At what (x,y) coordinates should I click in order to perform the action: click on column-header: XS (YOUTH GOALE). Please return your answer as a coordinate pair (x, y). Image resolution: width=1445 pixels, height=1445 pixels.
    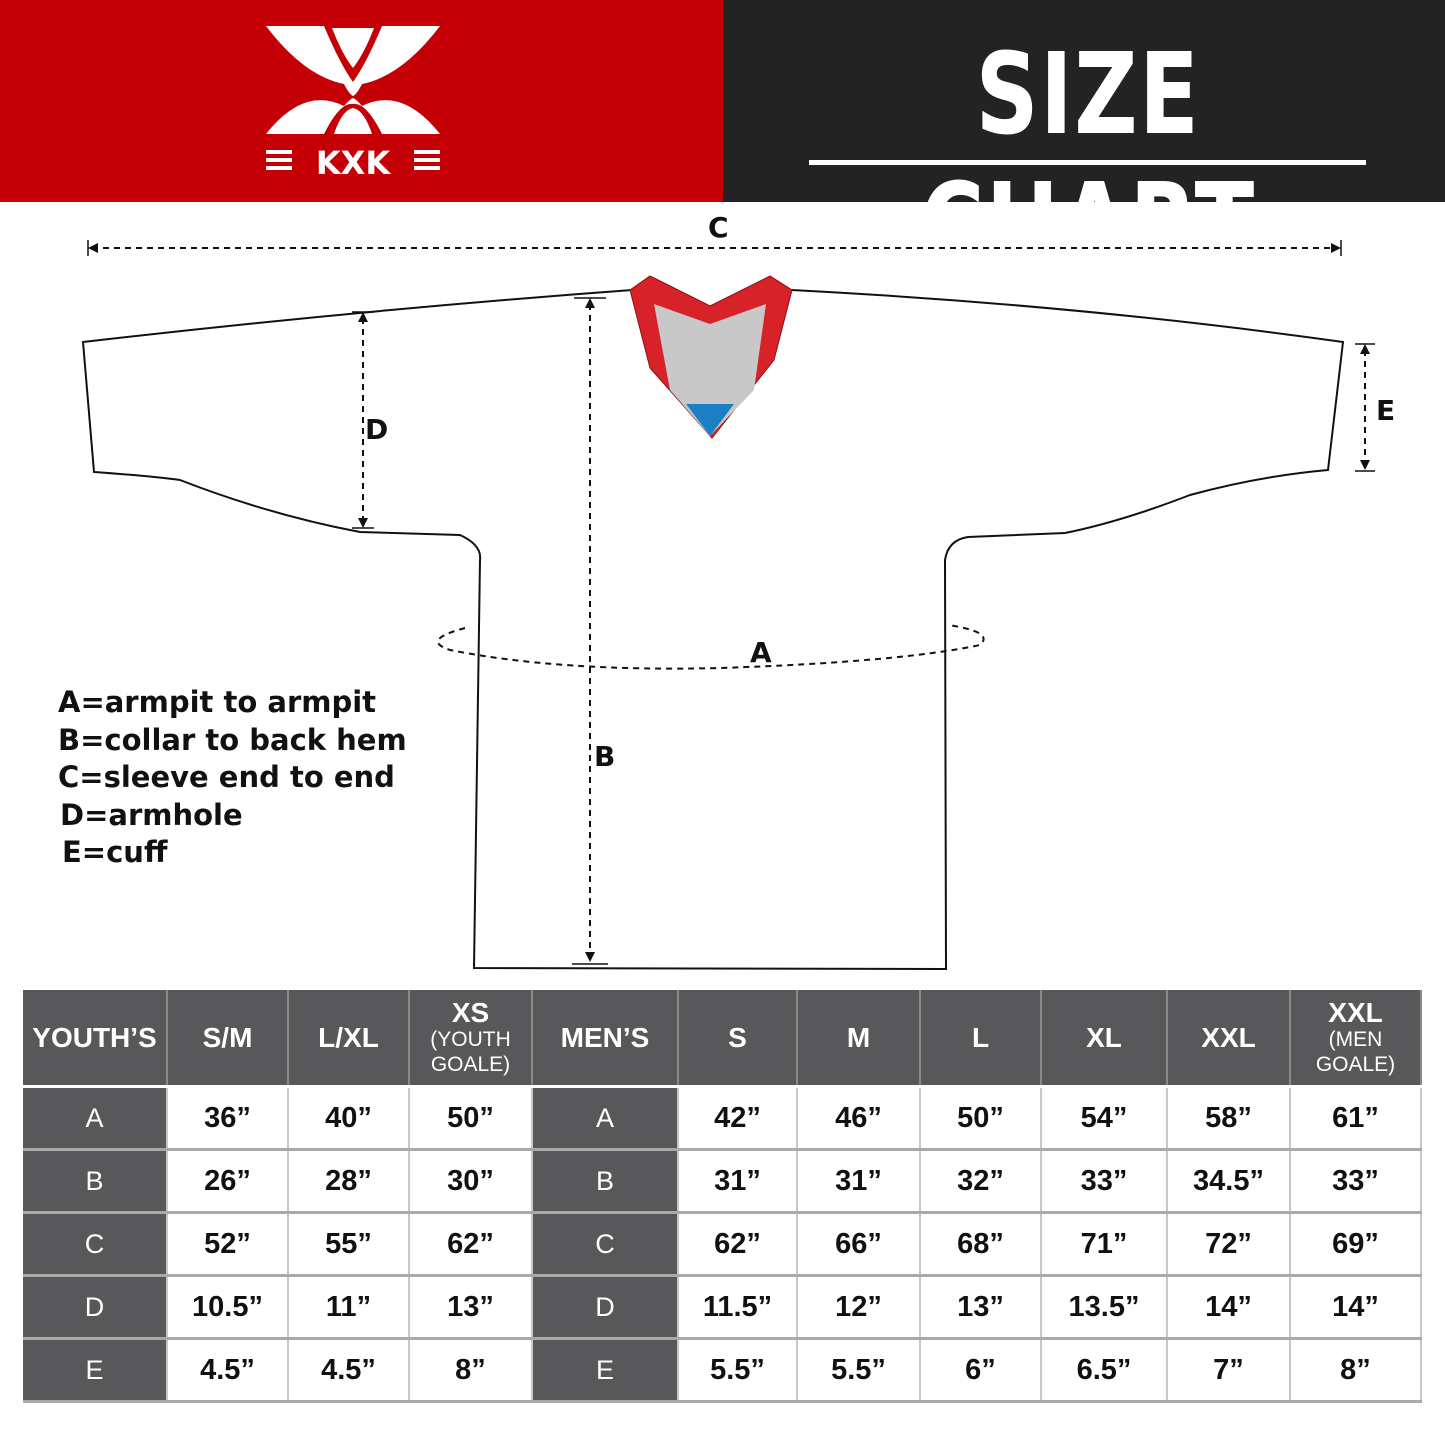
    Looking at the image, I should click on (471, 1039).